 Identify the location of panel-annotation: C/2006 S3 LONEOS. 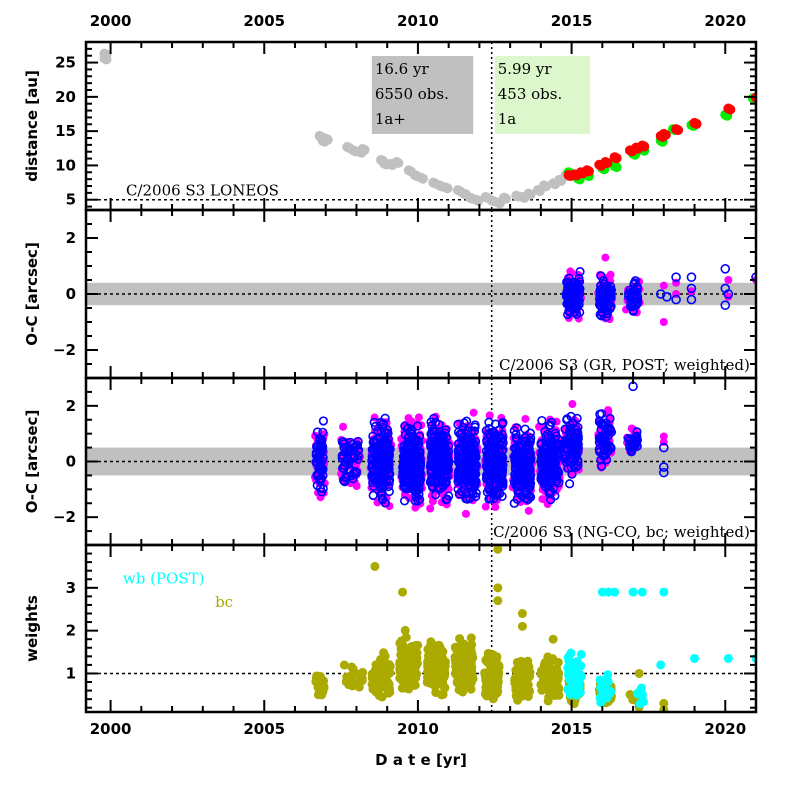
(202, 191).